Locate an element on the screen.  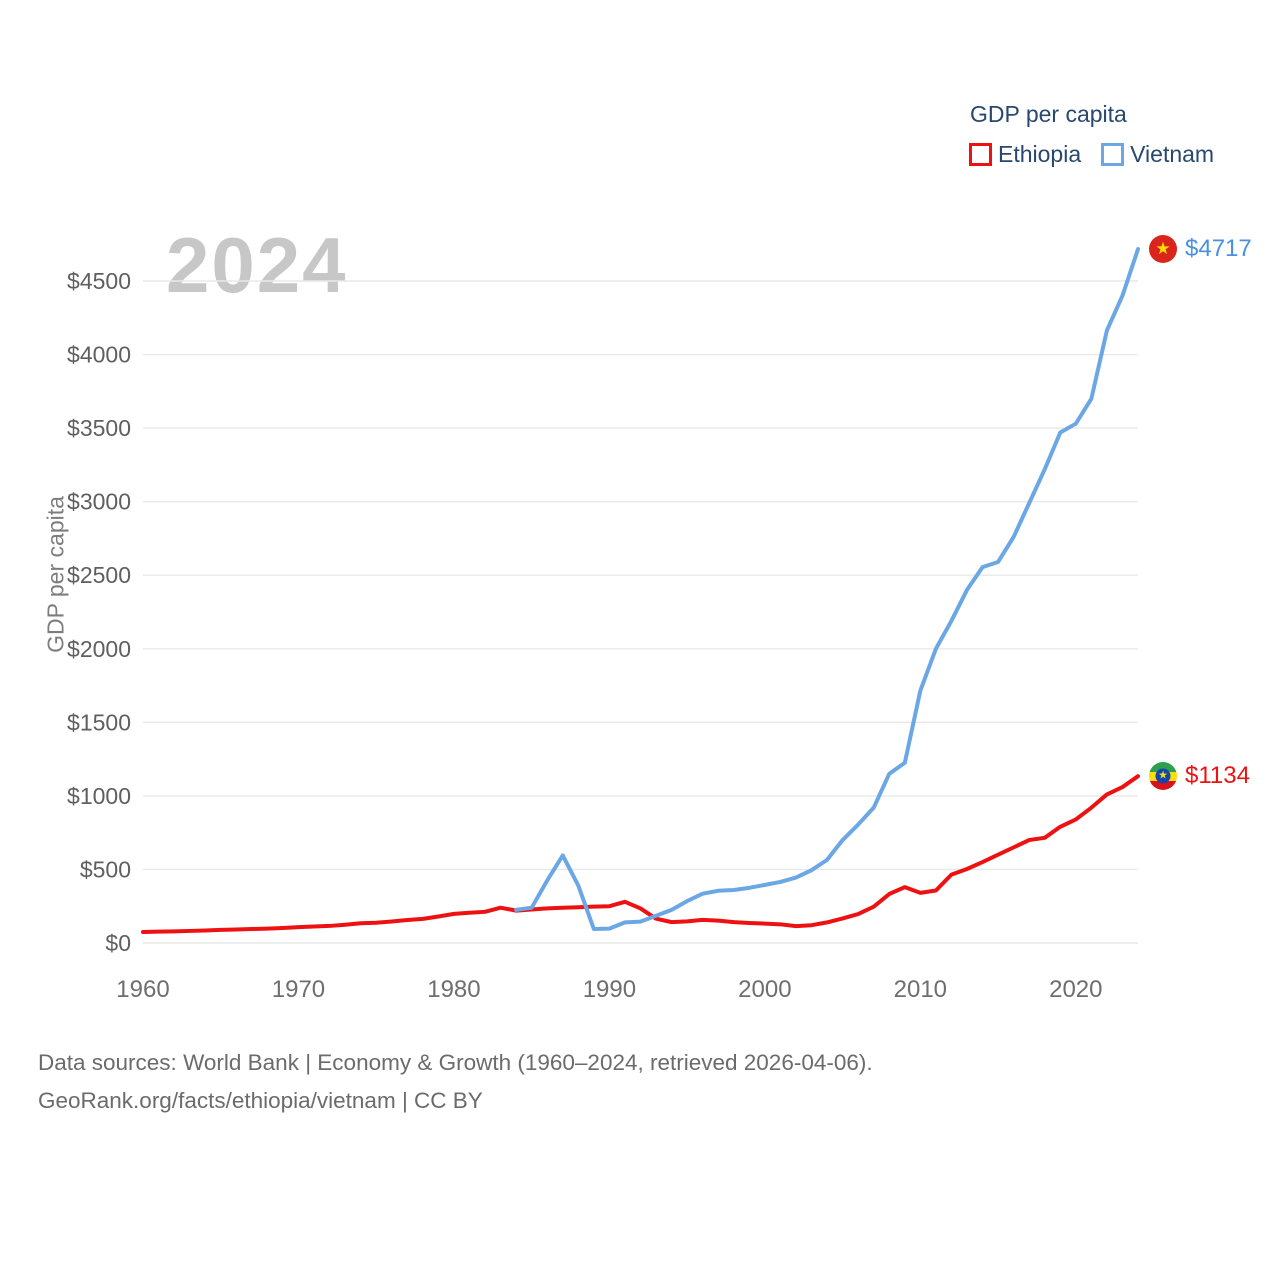
y-axis-title: GDP per capita is located at coordinates (55, 574).